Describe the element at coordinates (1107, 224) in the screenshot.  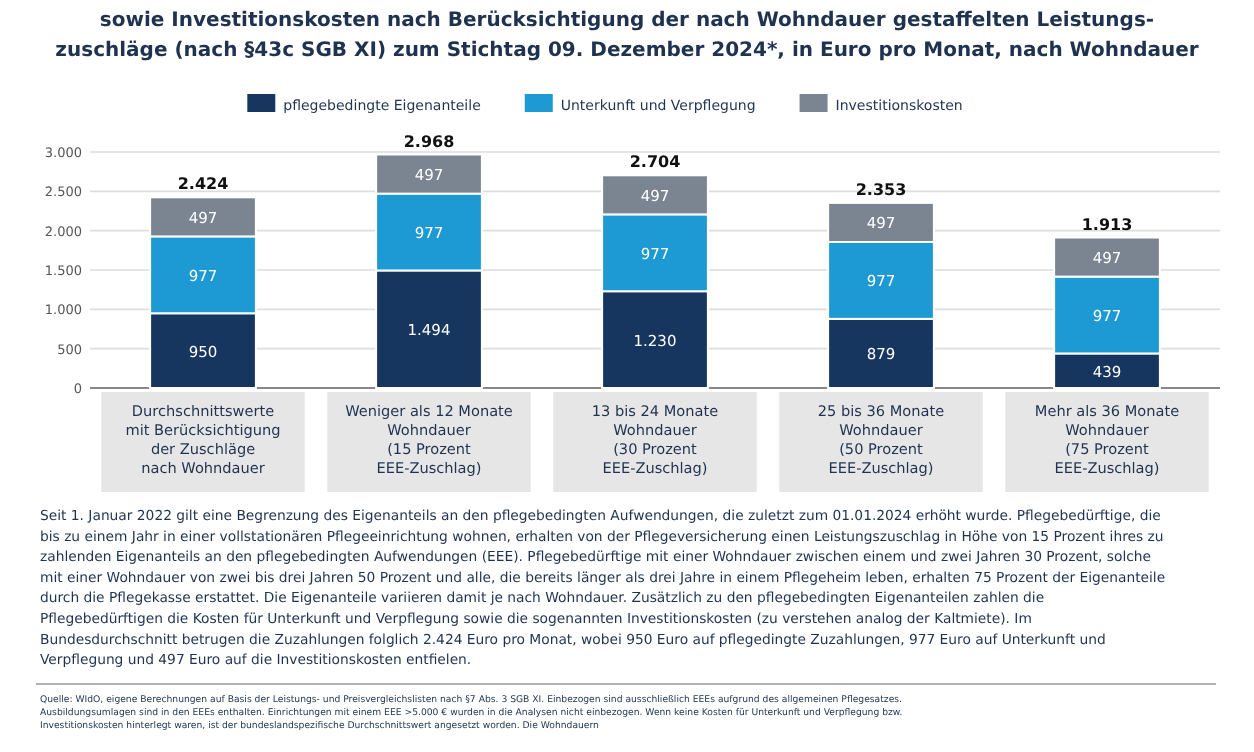
I see `total-label: 1.913` at that location.